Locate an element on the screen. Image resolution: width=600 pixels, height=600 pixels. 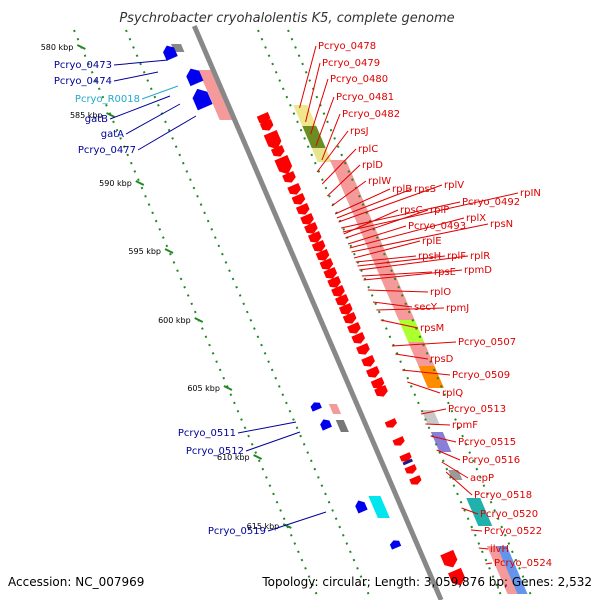
forward-gene-label: rpsM is located at coordinates (432, 328).